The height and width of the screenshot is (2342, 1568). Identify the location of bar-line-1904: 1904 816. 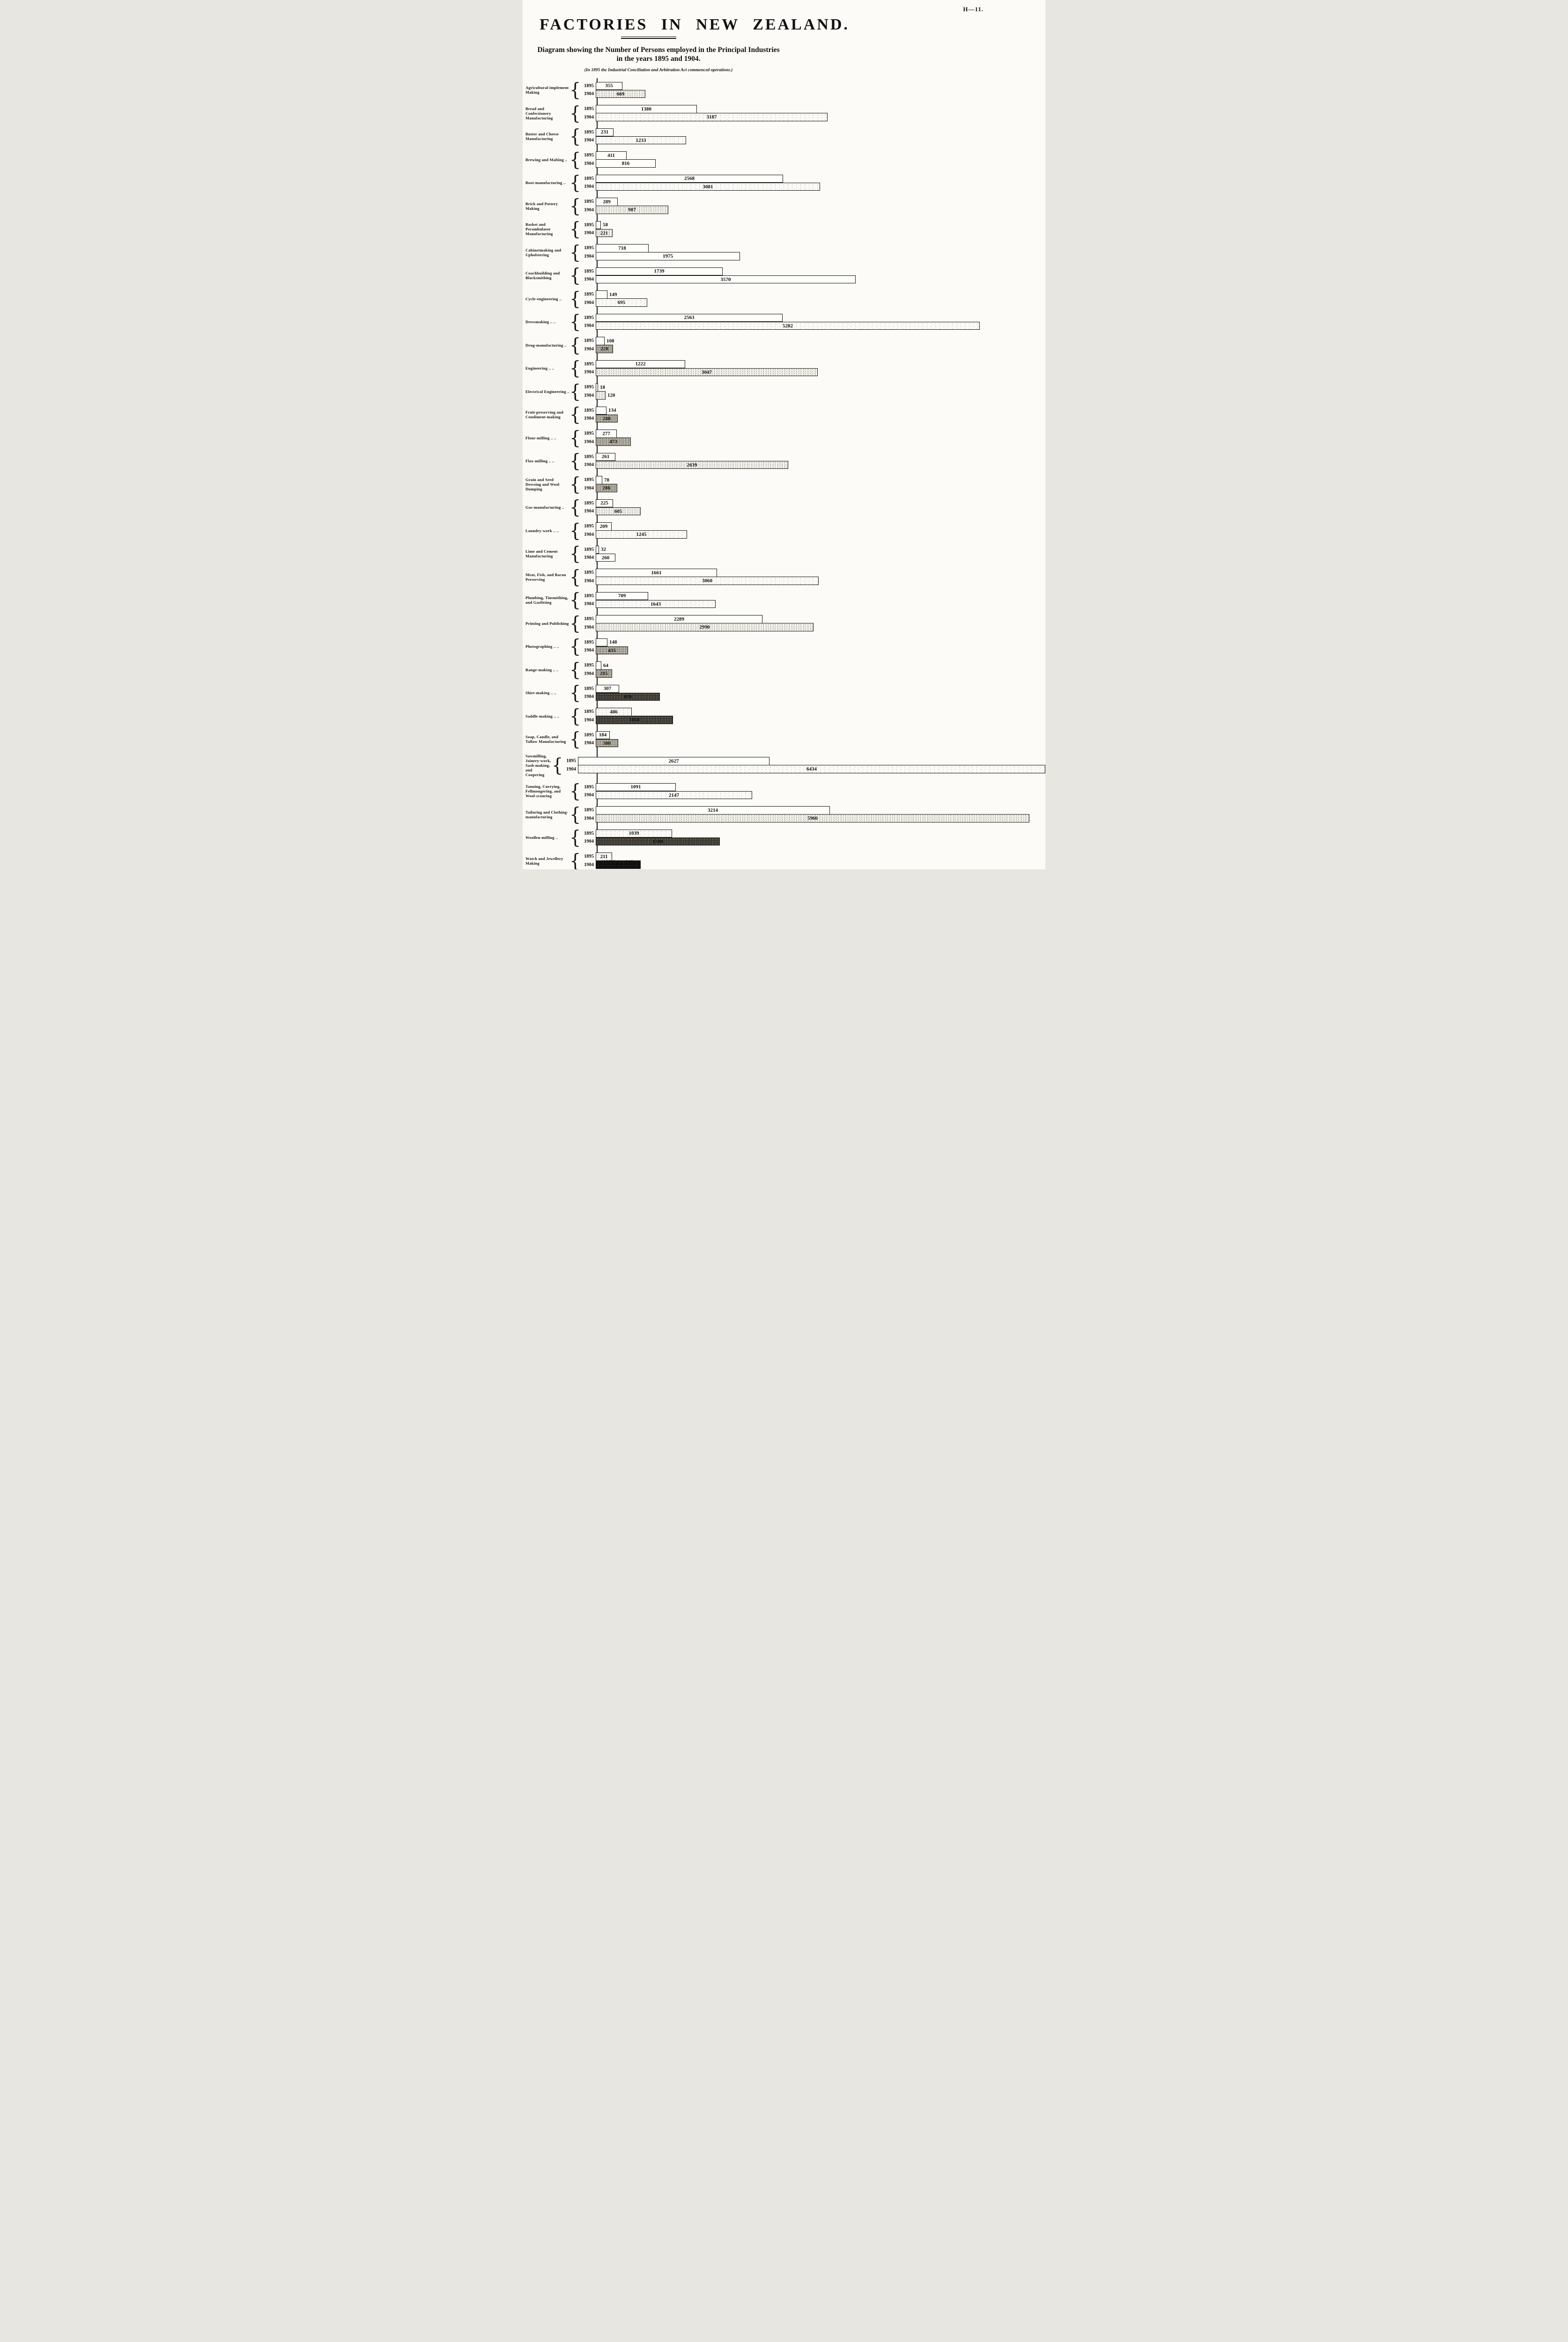
(810, 163).